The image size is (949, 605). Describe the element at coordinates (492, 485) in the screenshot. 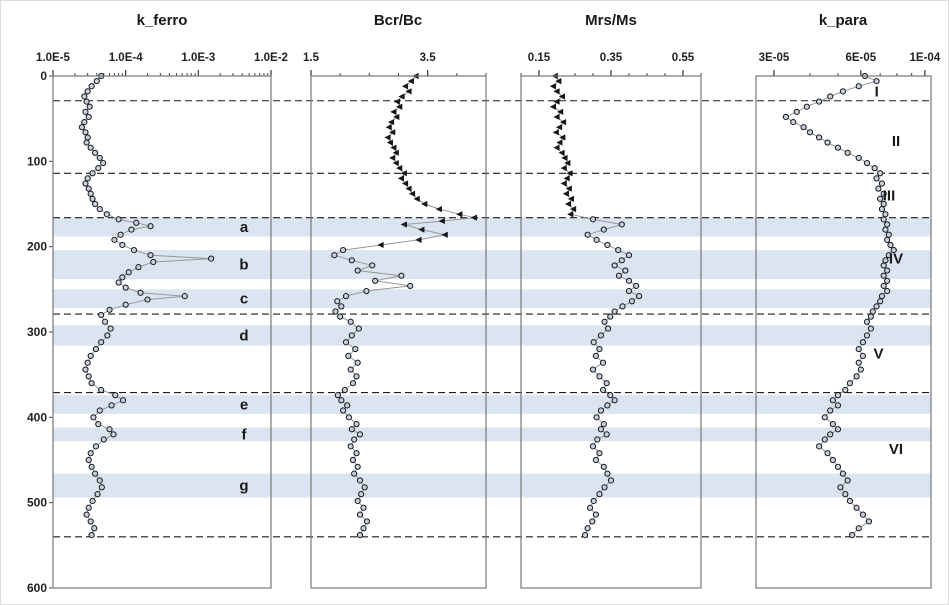

I see `zone-band-g` at that location.